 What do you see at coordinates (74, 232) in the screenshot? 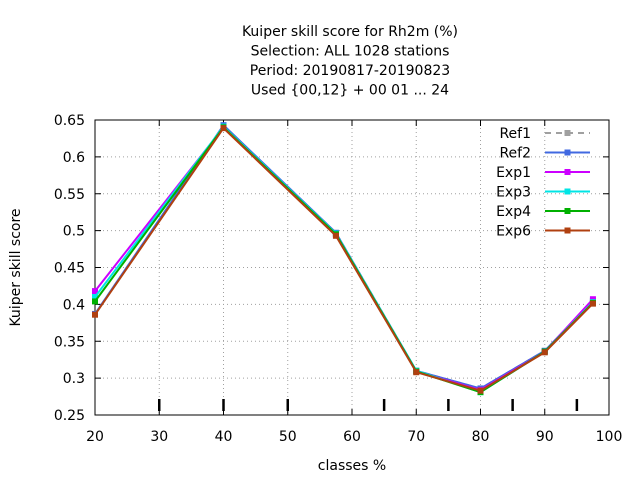
I see `y-tick-label: 0.5` at bounding box center [74, 232].